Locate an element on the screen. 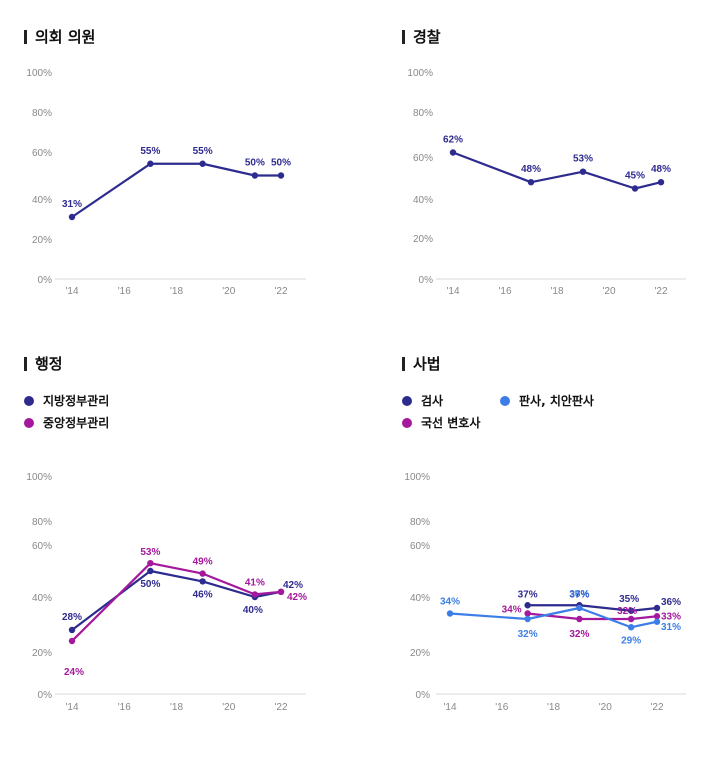  panel-title-admin: 행정 is located at coordinates (43, 363).